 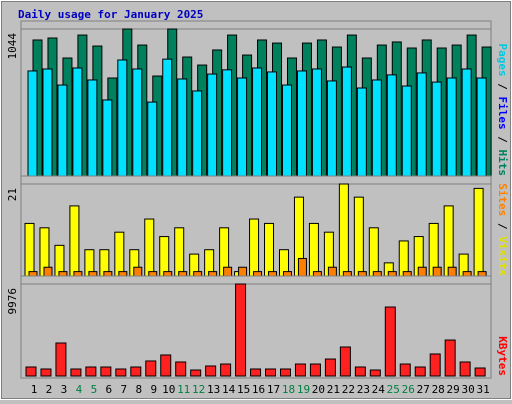 I want to click on x-tick-label: 17, so click(x=273, y=389).